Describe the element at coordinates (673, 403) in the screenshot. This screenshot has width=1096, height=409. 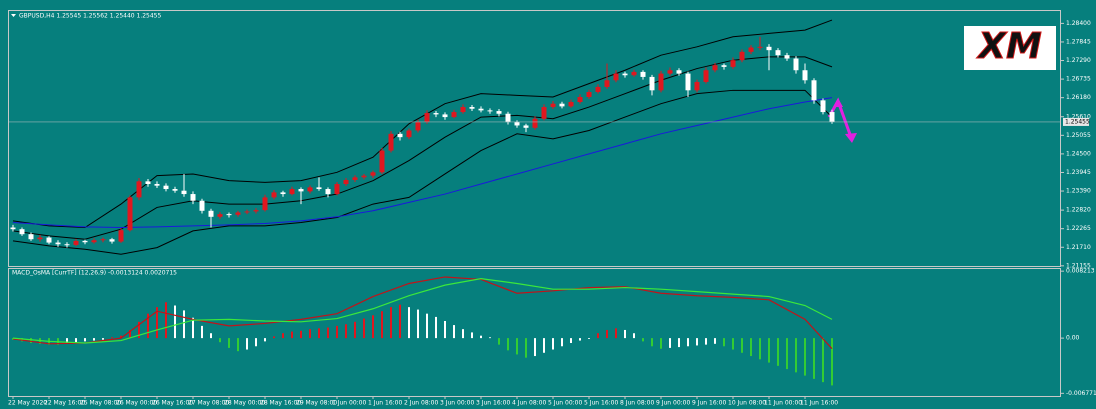
I see `x-tick-label: 9 Jun 00:00` at that location.